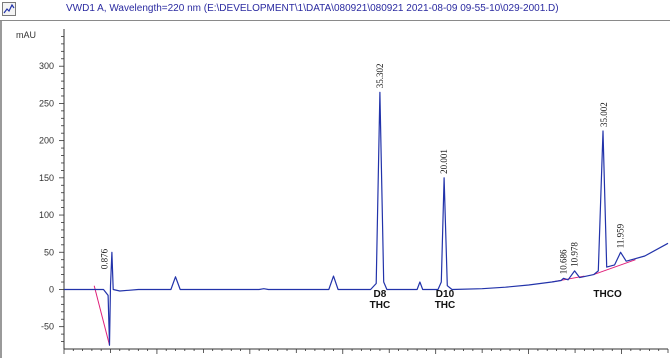 The image size is (670, 358). What do you see at coordinates (46, 66) in the screenshot?
I see `y-tick-label: 300` at bounding box center [46, 66].